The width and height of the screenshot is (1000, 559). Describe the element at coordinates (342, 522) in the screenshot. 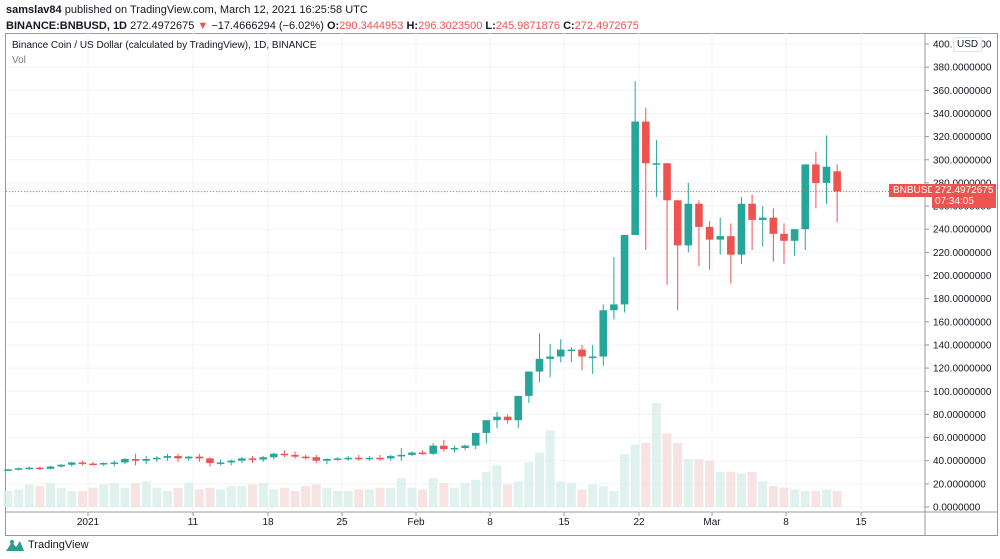

I see `svg-text: 25` at that location.